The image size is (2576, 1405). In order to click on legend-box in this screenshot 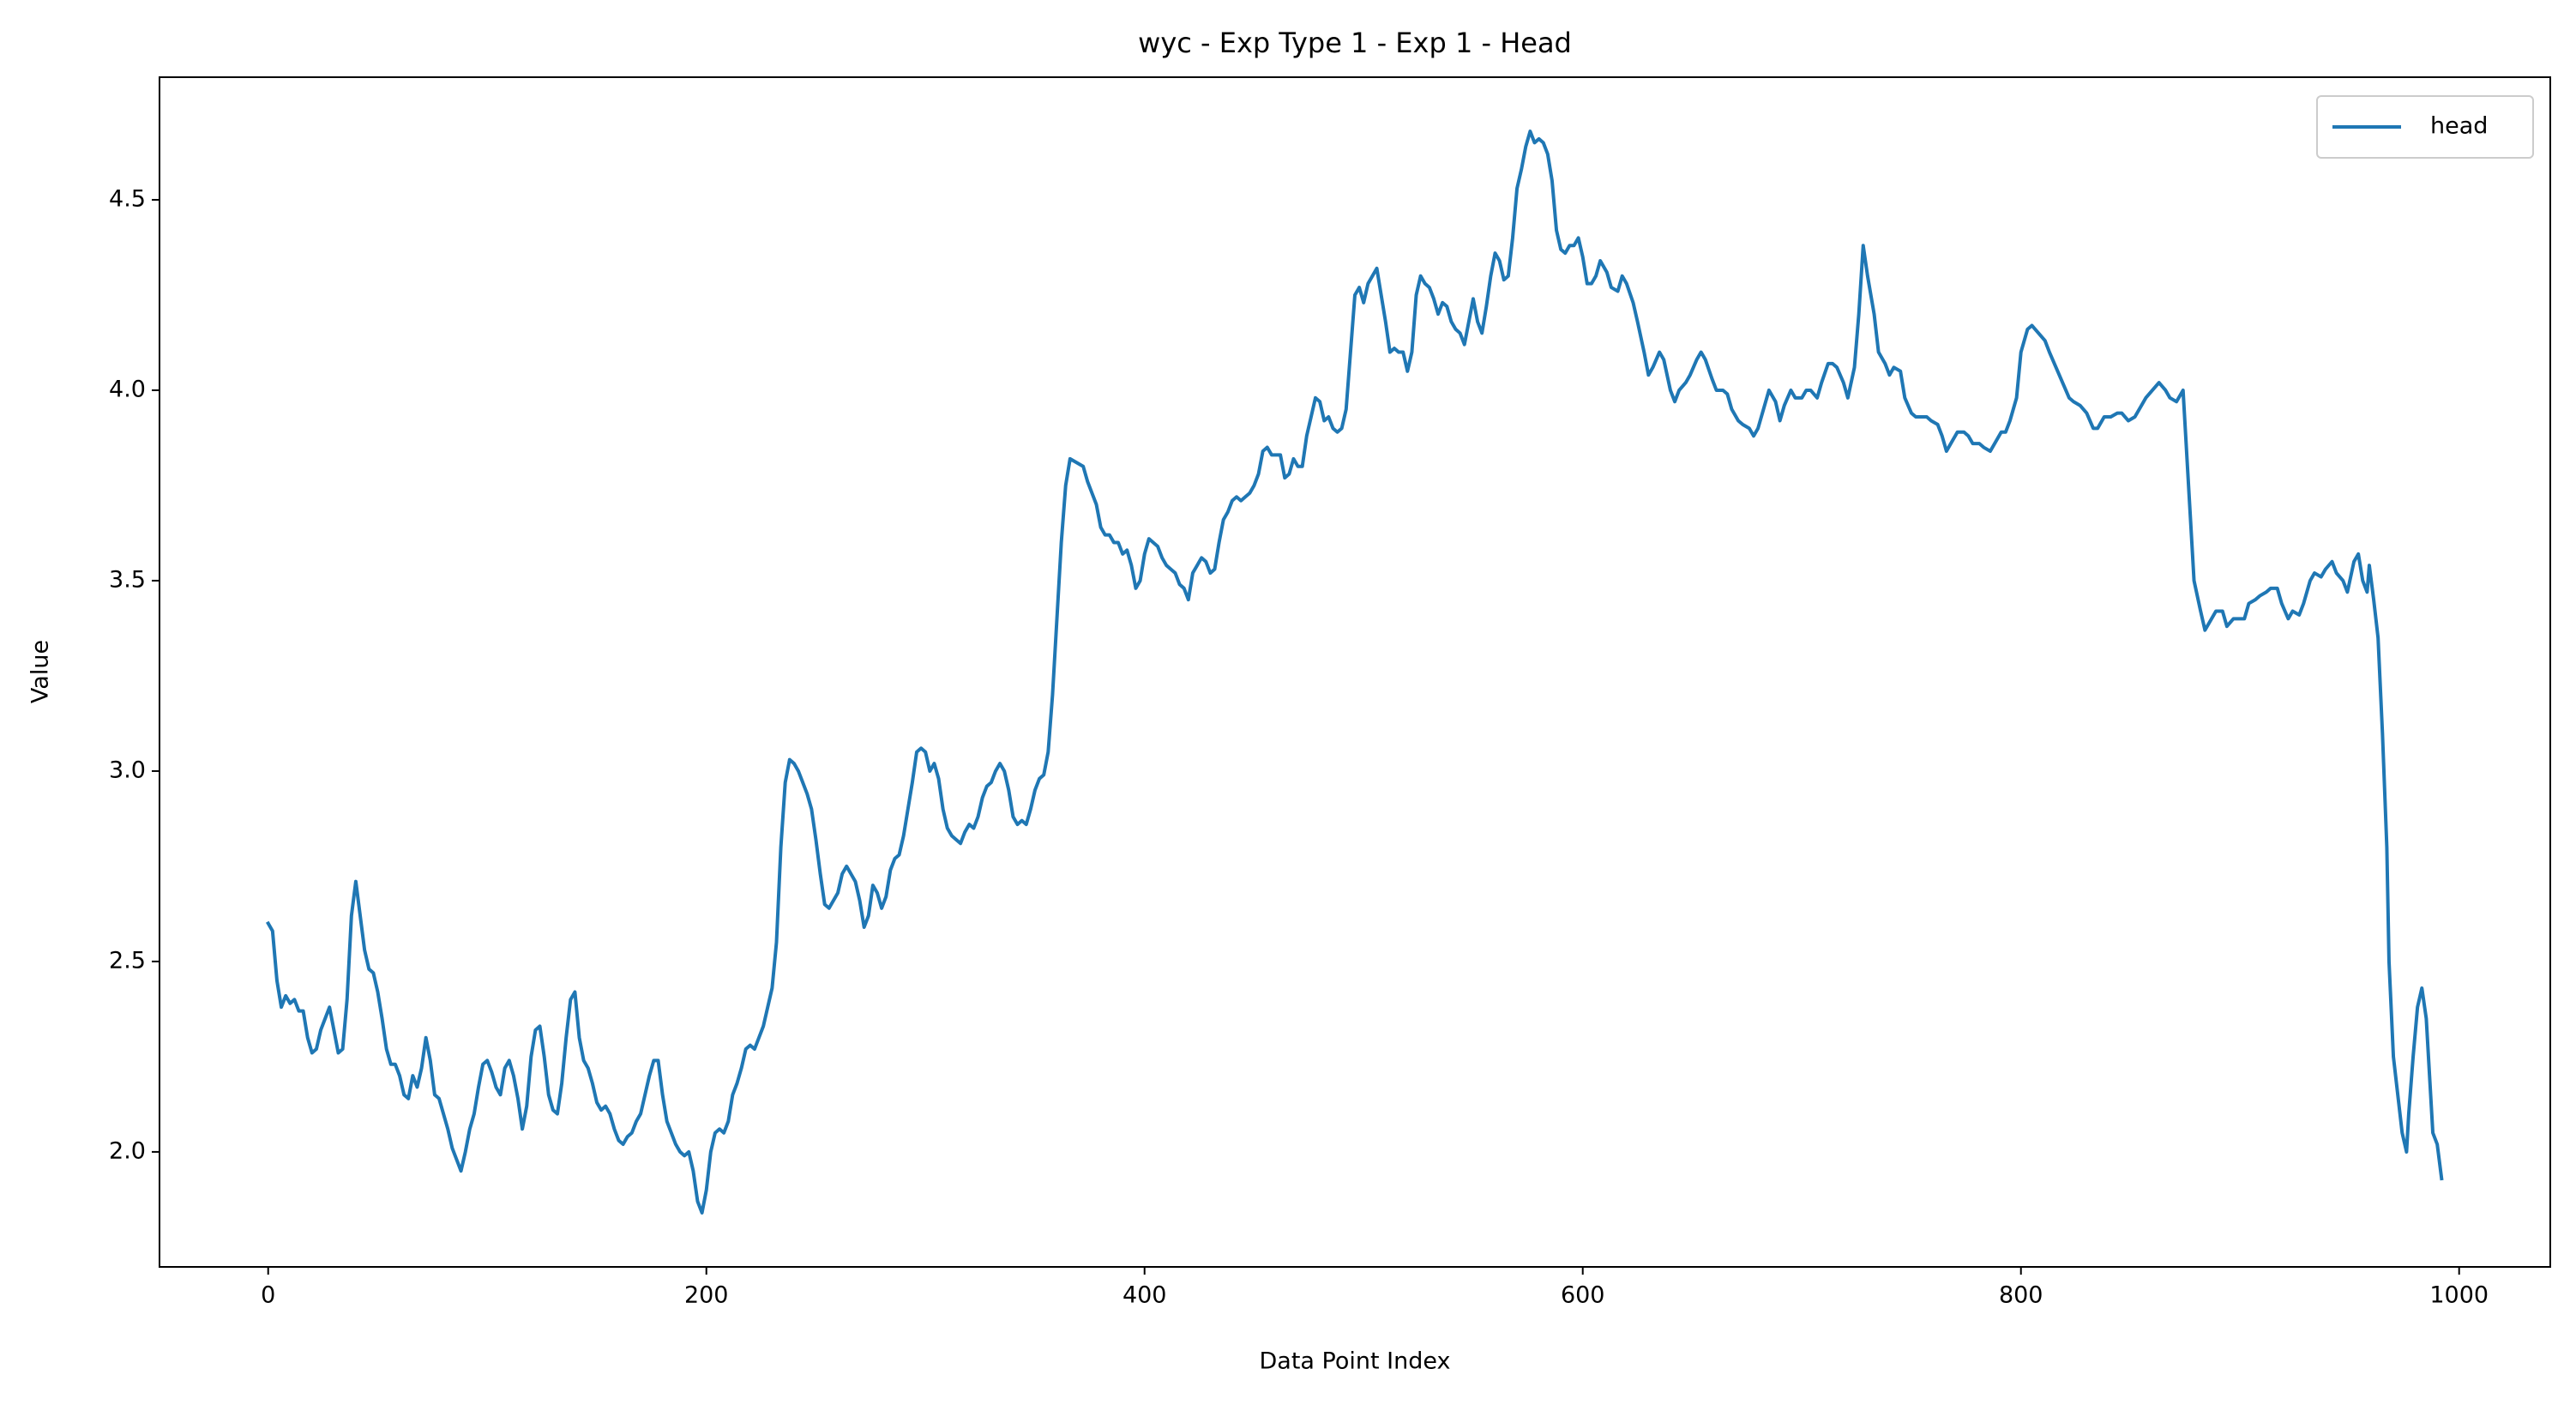, I will do `click(2425, 127)`.